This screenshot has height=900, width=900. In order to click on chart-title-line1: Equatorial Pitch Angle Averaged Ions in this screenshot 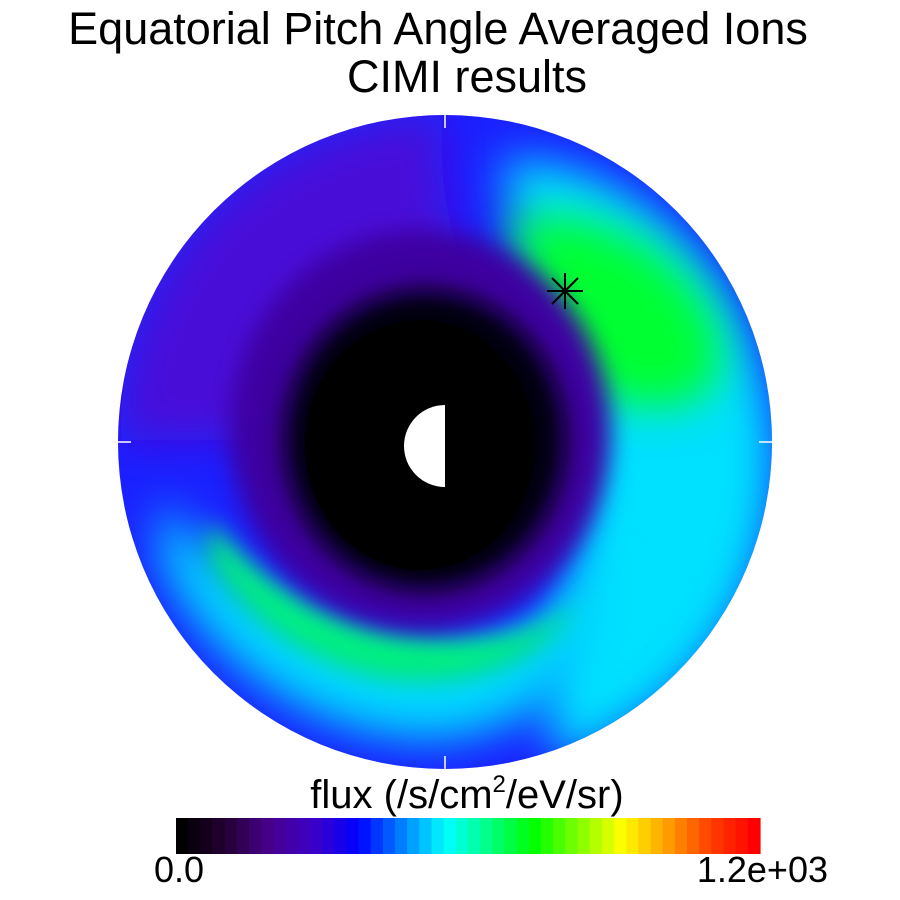, I will do `click(438, 28)`.